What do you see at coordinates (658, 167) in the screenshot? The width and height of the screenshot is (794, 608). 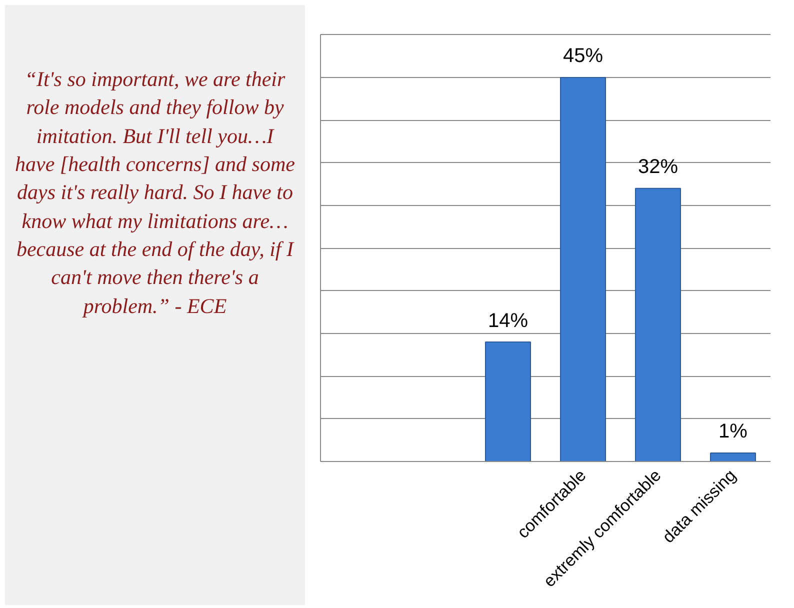 I see `data-label: 32%` at bounding box center [658, 167].